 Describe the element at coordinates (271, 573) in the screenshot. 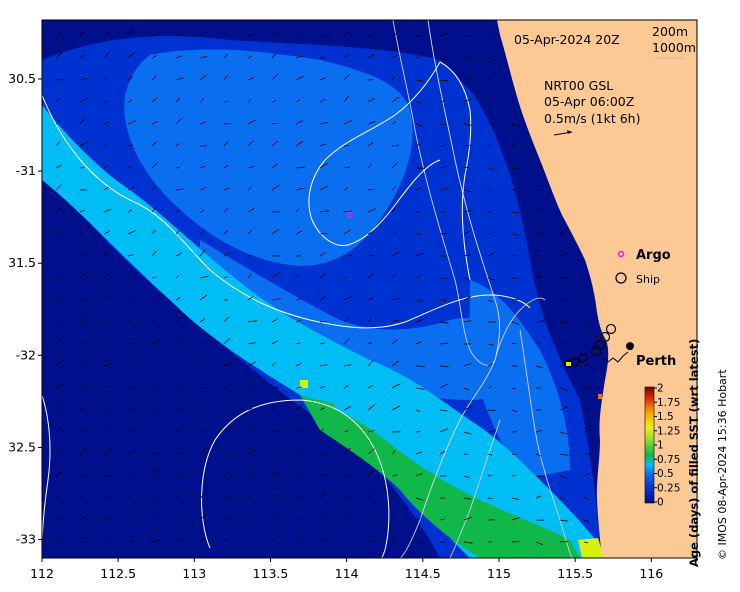

I see `x-tick-label: 113.5` at that location.